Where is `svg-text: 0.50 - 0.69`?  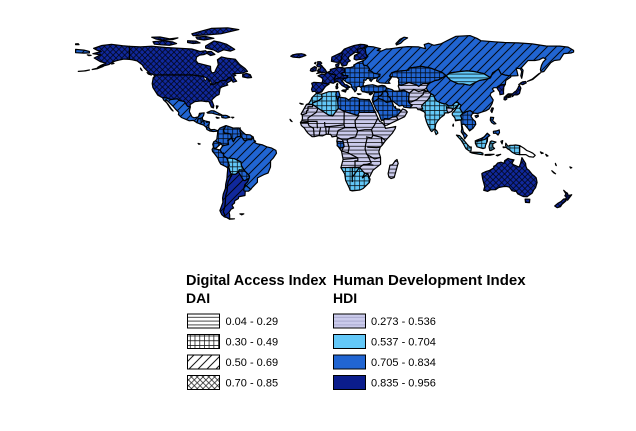 svg-text: 0.50 - 0.69 is located at coordinates (252, 363).